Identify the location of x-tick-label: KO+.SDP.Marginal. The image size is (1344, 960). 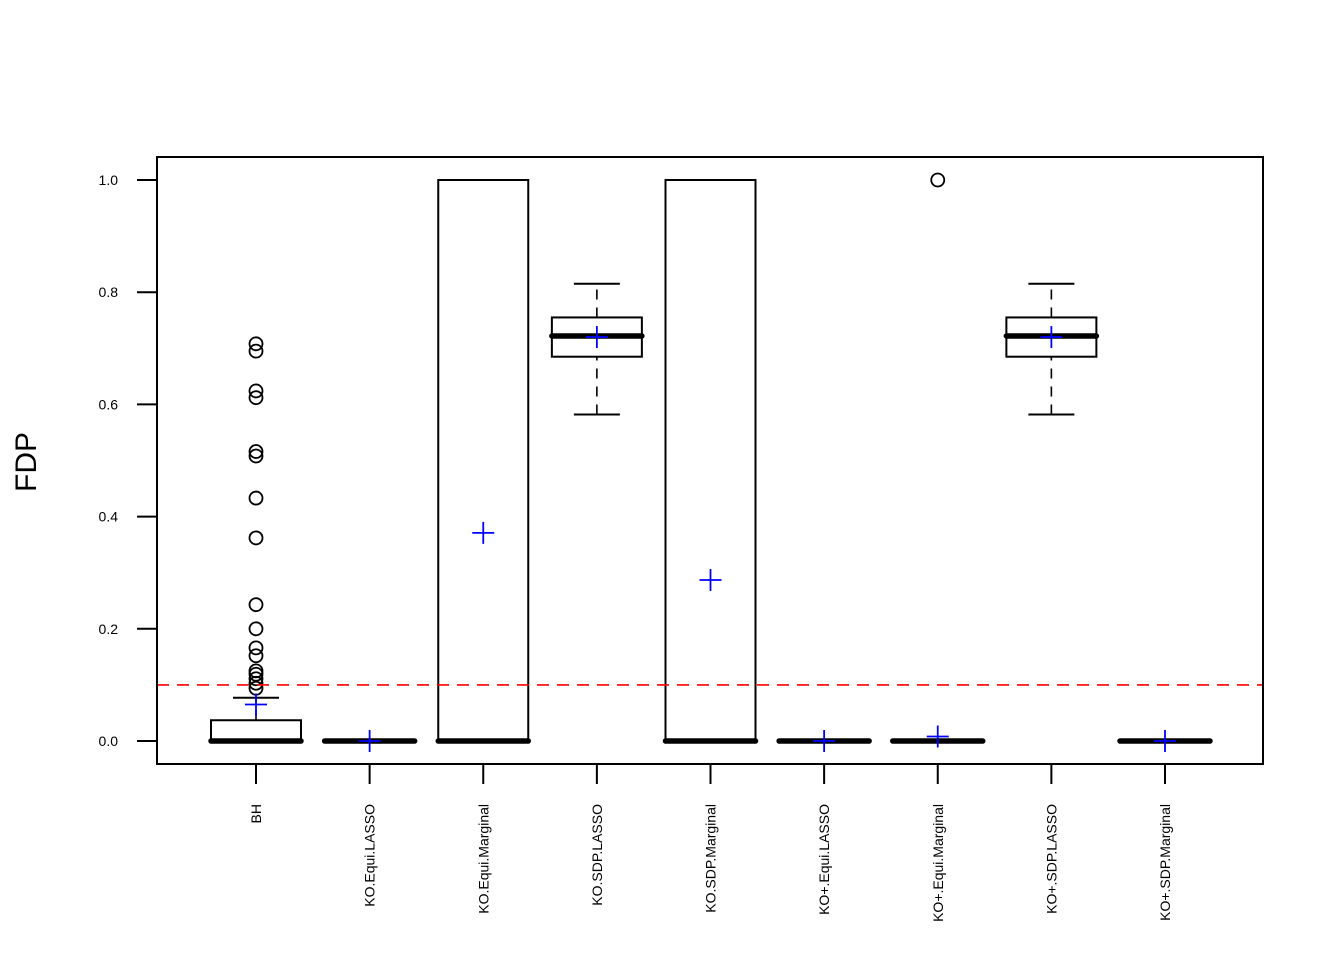
(1165, 862).